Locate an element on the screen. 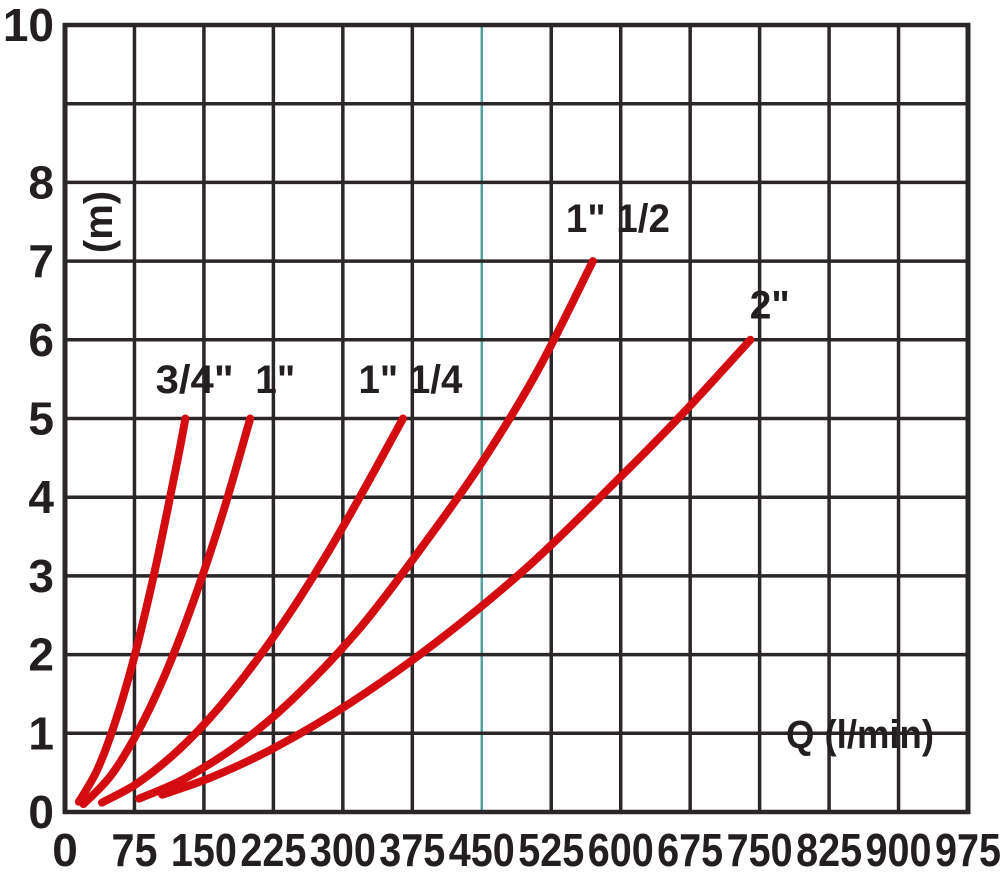 Image resolution: width=1000 pixels, height=880 pixels. x-tick-label-750: 750 is located at coordinates (760, 849).